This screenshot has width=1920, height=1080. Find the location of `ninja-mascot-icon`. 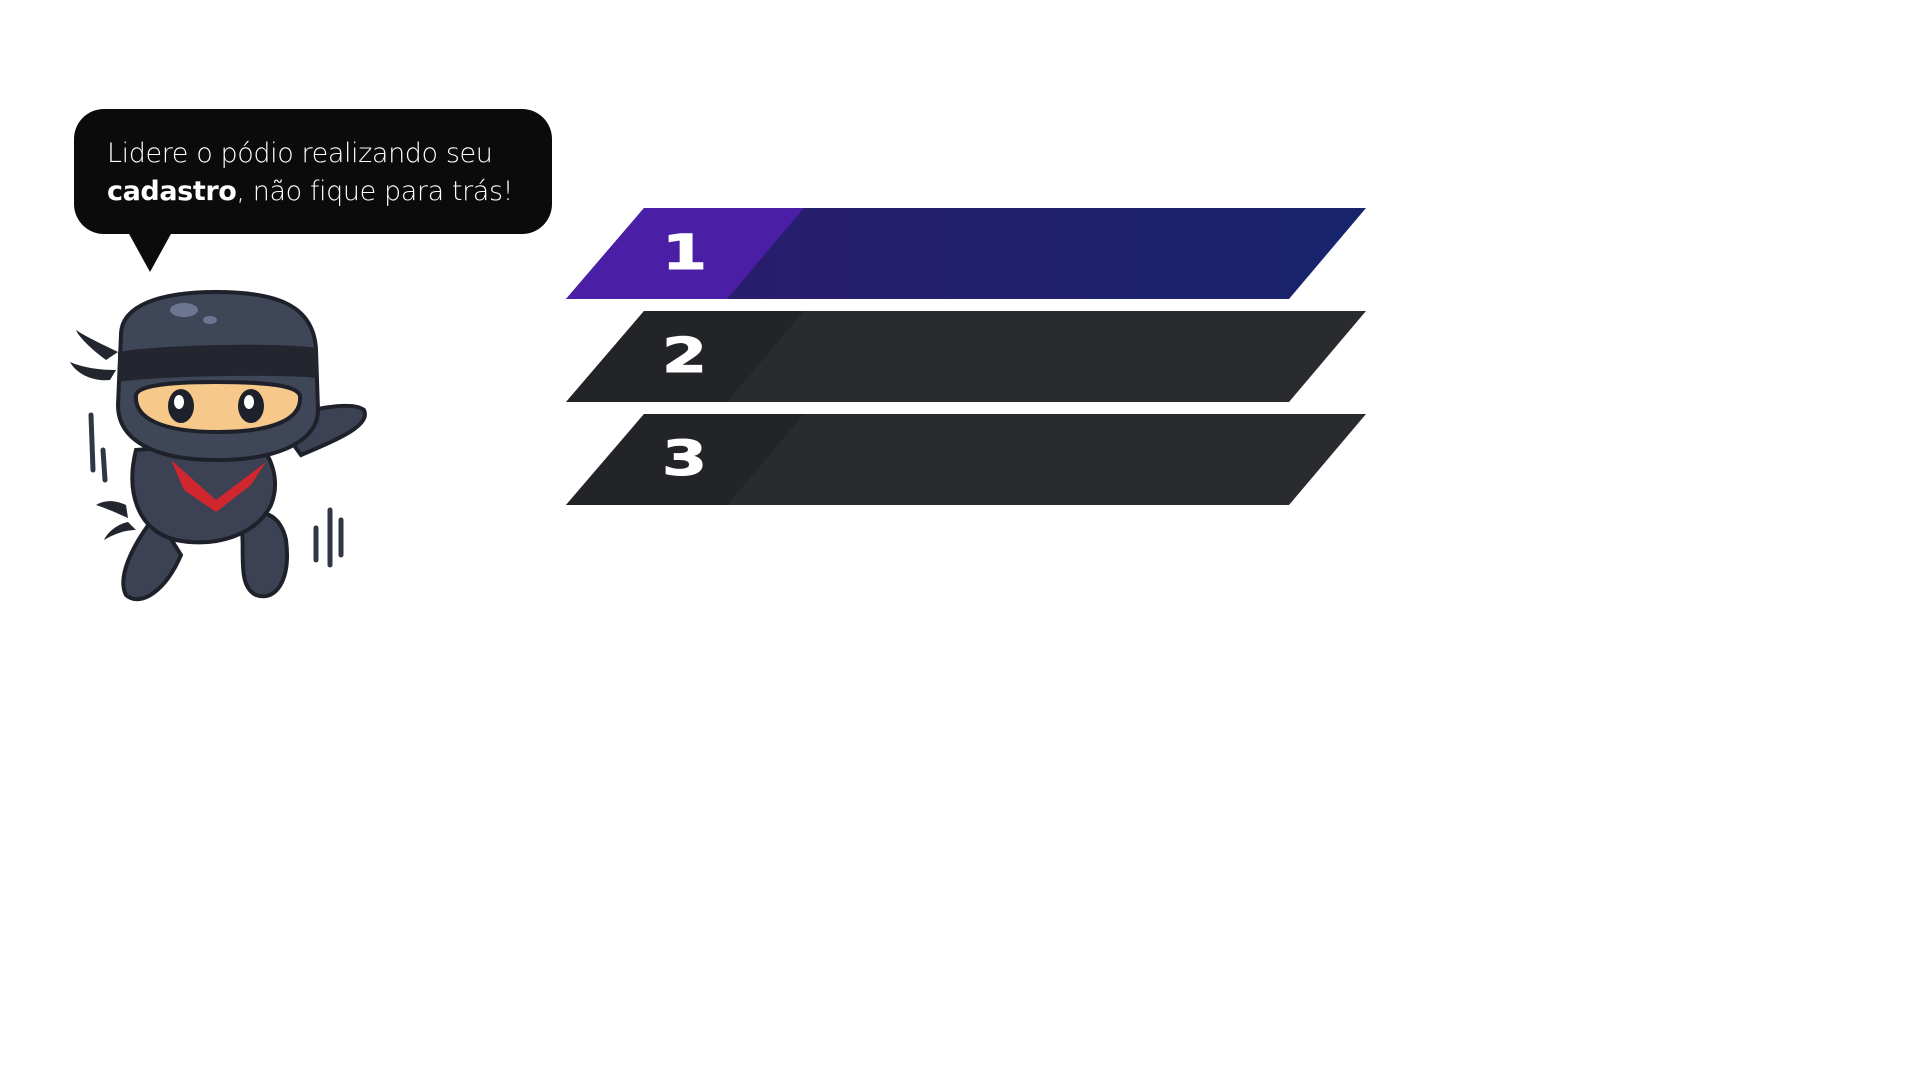

ninja-mascot-icon is located at coordinates (218, 446).